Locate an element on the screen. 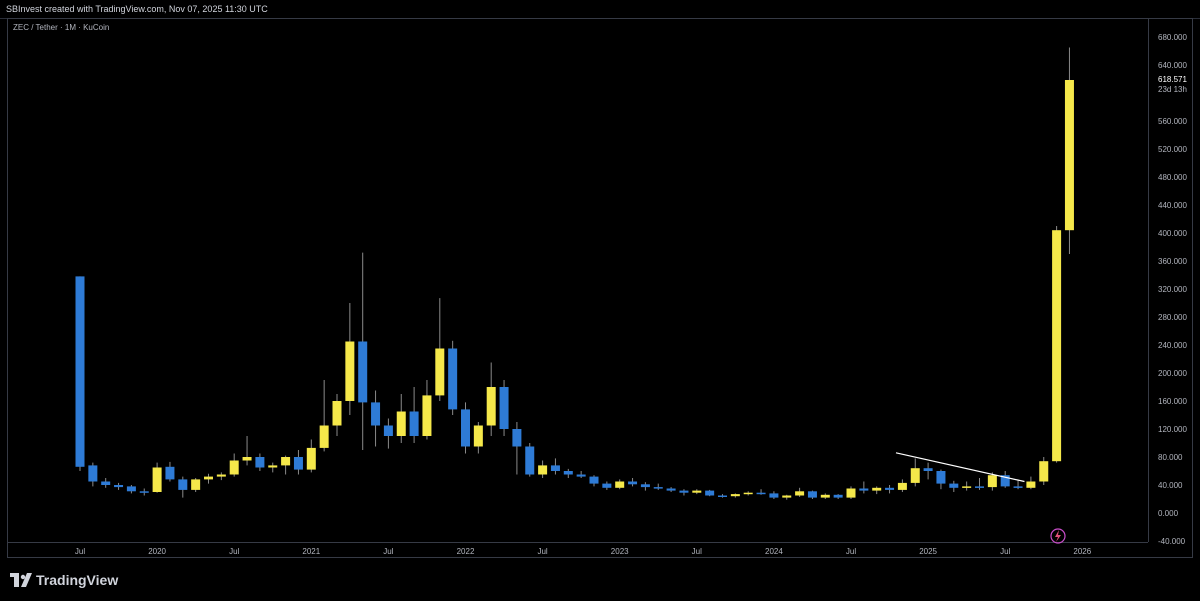  tradingview-logo-icon is located at coordinates (21, 580).